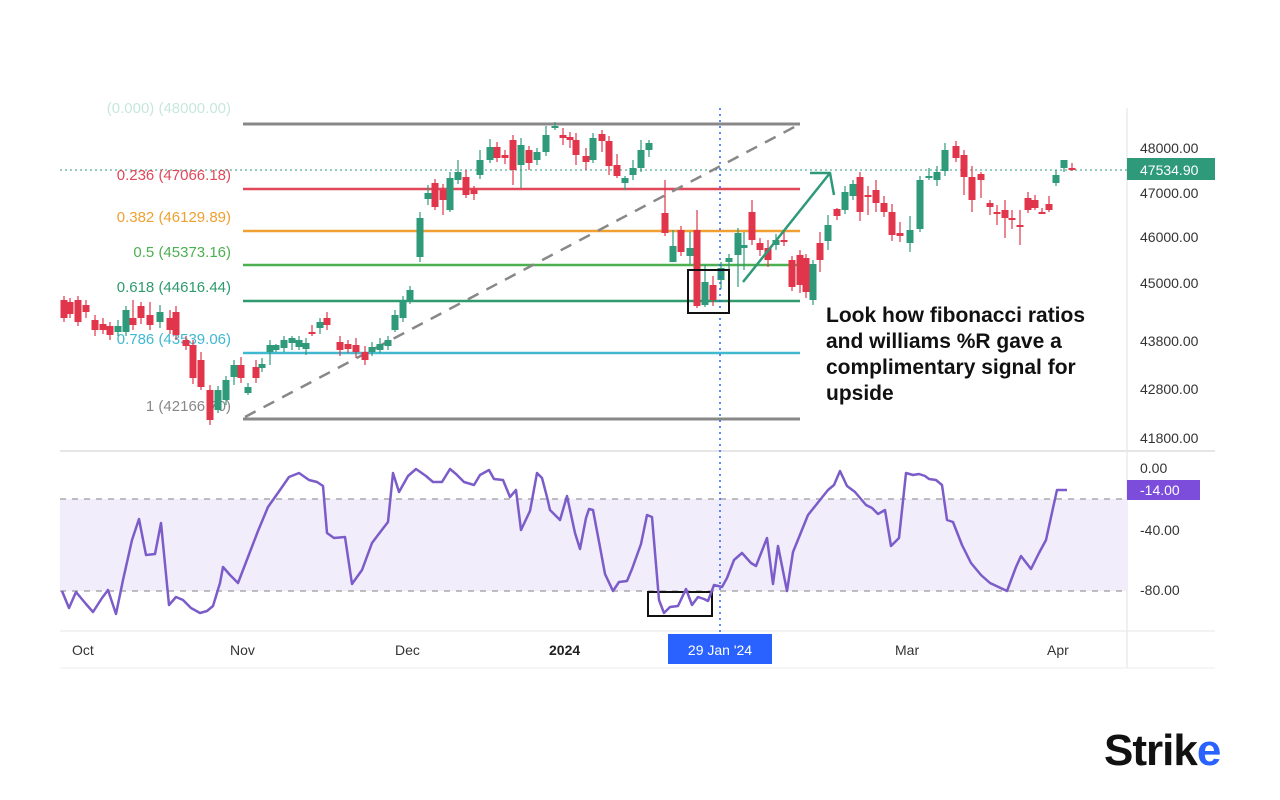  Describe the element at coordinates (680, 604) in the screenshot. I see `wr-highlight-box` at that location.